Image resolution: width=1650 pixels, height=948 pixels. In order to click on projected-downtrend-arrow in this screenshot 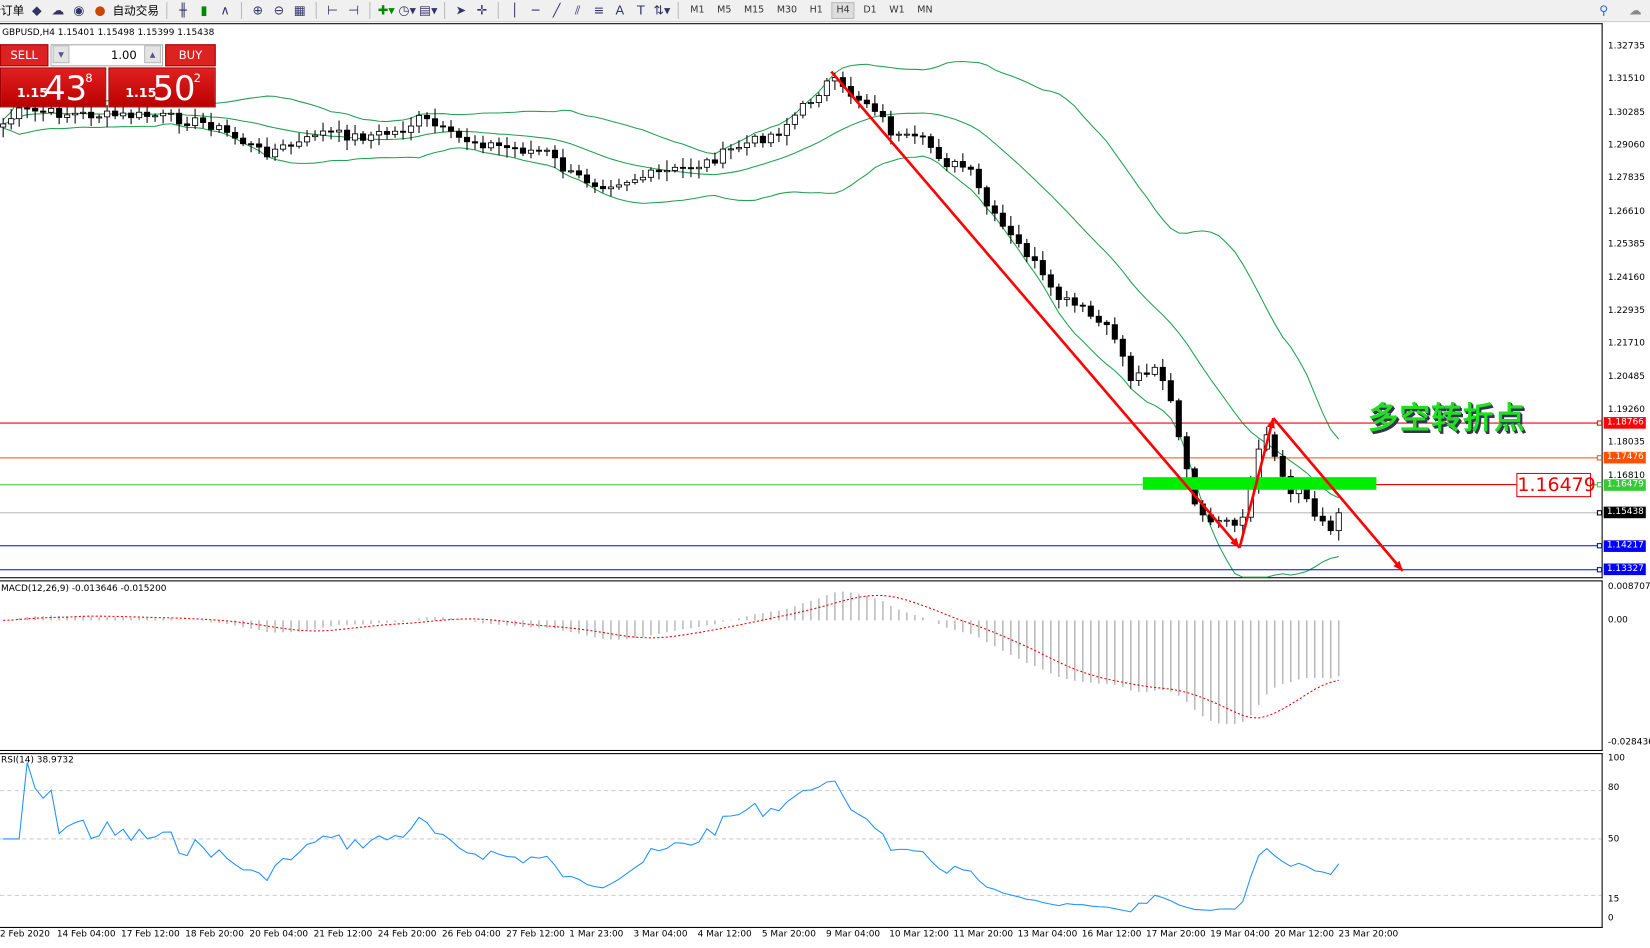, I will do `click(1338, 494)`.